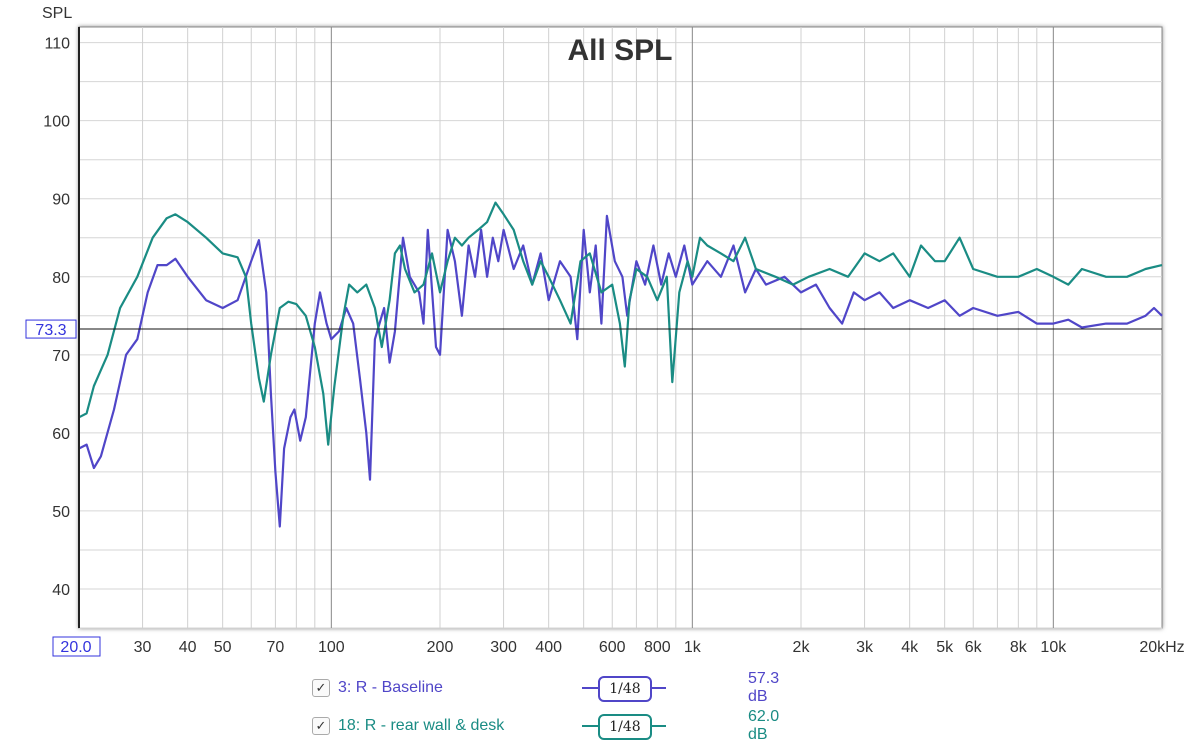 Image resolution: width=1200 pixels, height=750 pixels. I want to click on x-tick-label: 4k, so click(910, 647).